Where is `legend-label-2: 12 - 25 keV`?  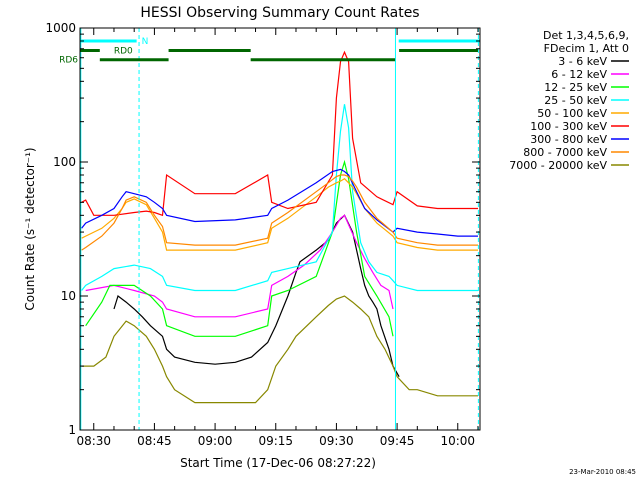 legend-label-2: 12 - 25 keV is located at coordinates (575, 87).